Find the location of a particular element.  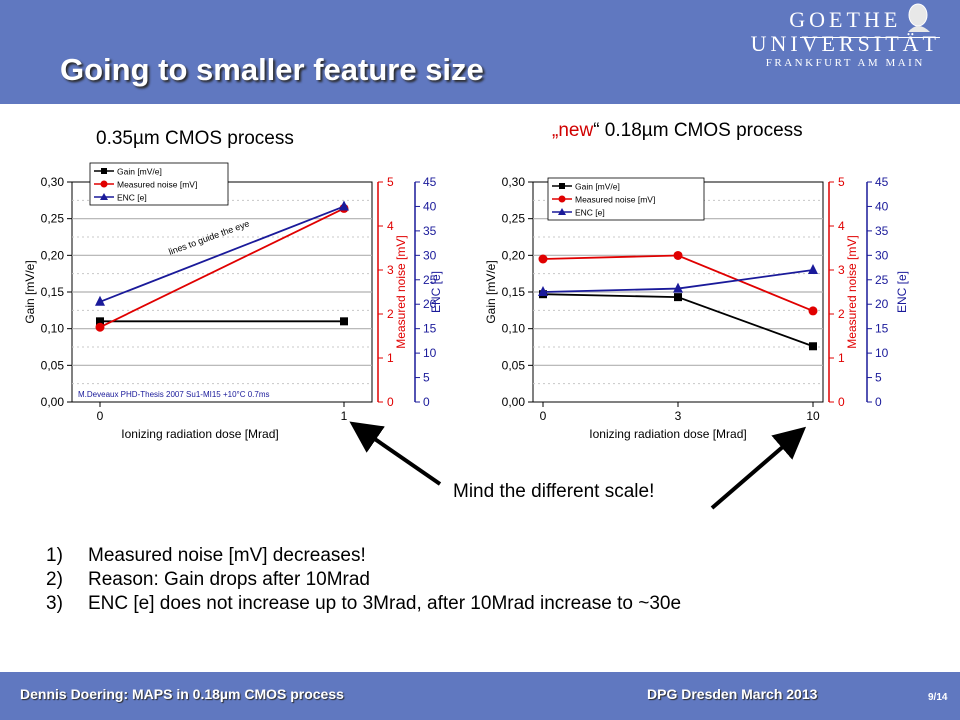

right-chart-heading: „new“ 0.18µm CMOS process is located at coordinates (677, 131).